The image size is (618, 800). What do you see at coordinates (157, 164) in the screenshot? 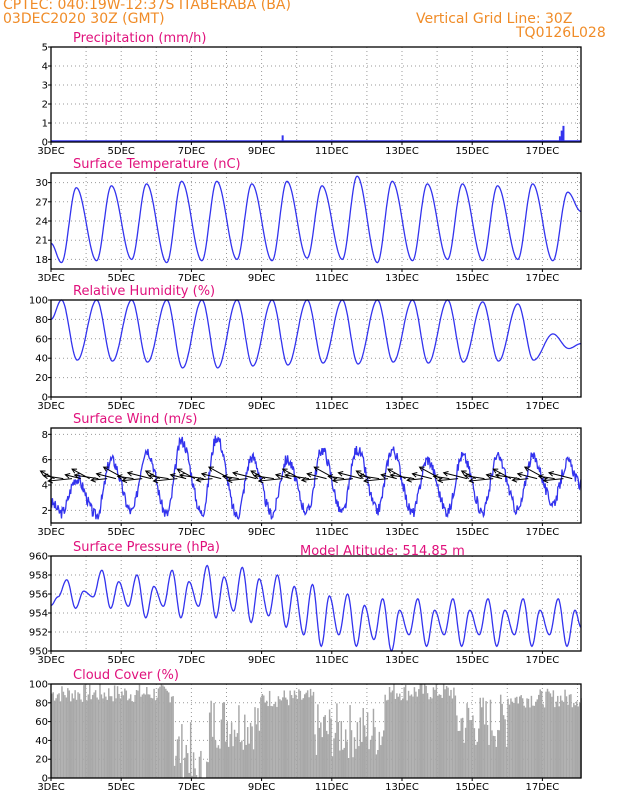
I see `temperature-title: Surface Temperature (nC)` at bounding box center [157, 164].